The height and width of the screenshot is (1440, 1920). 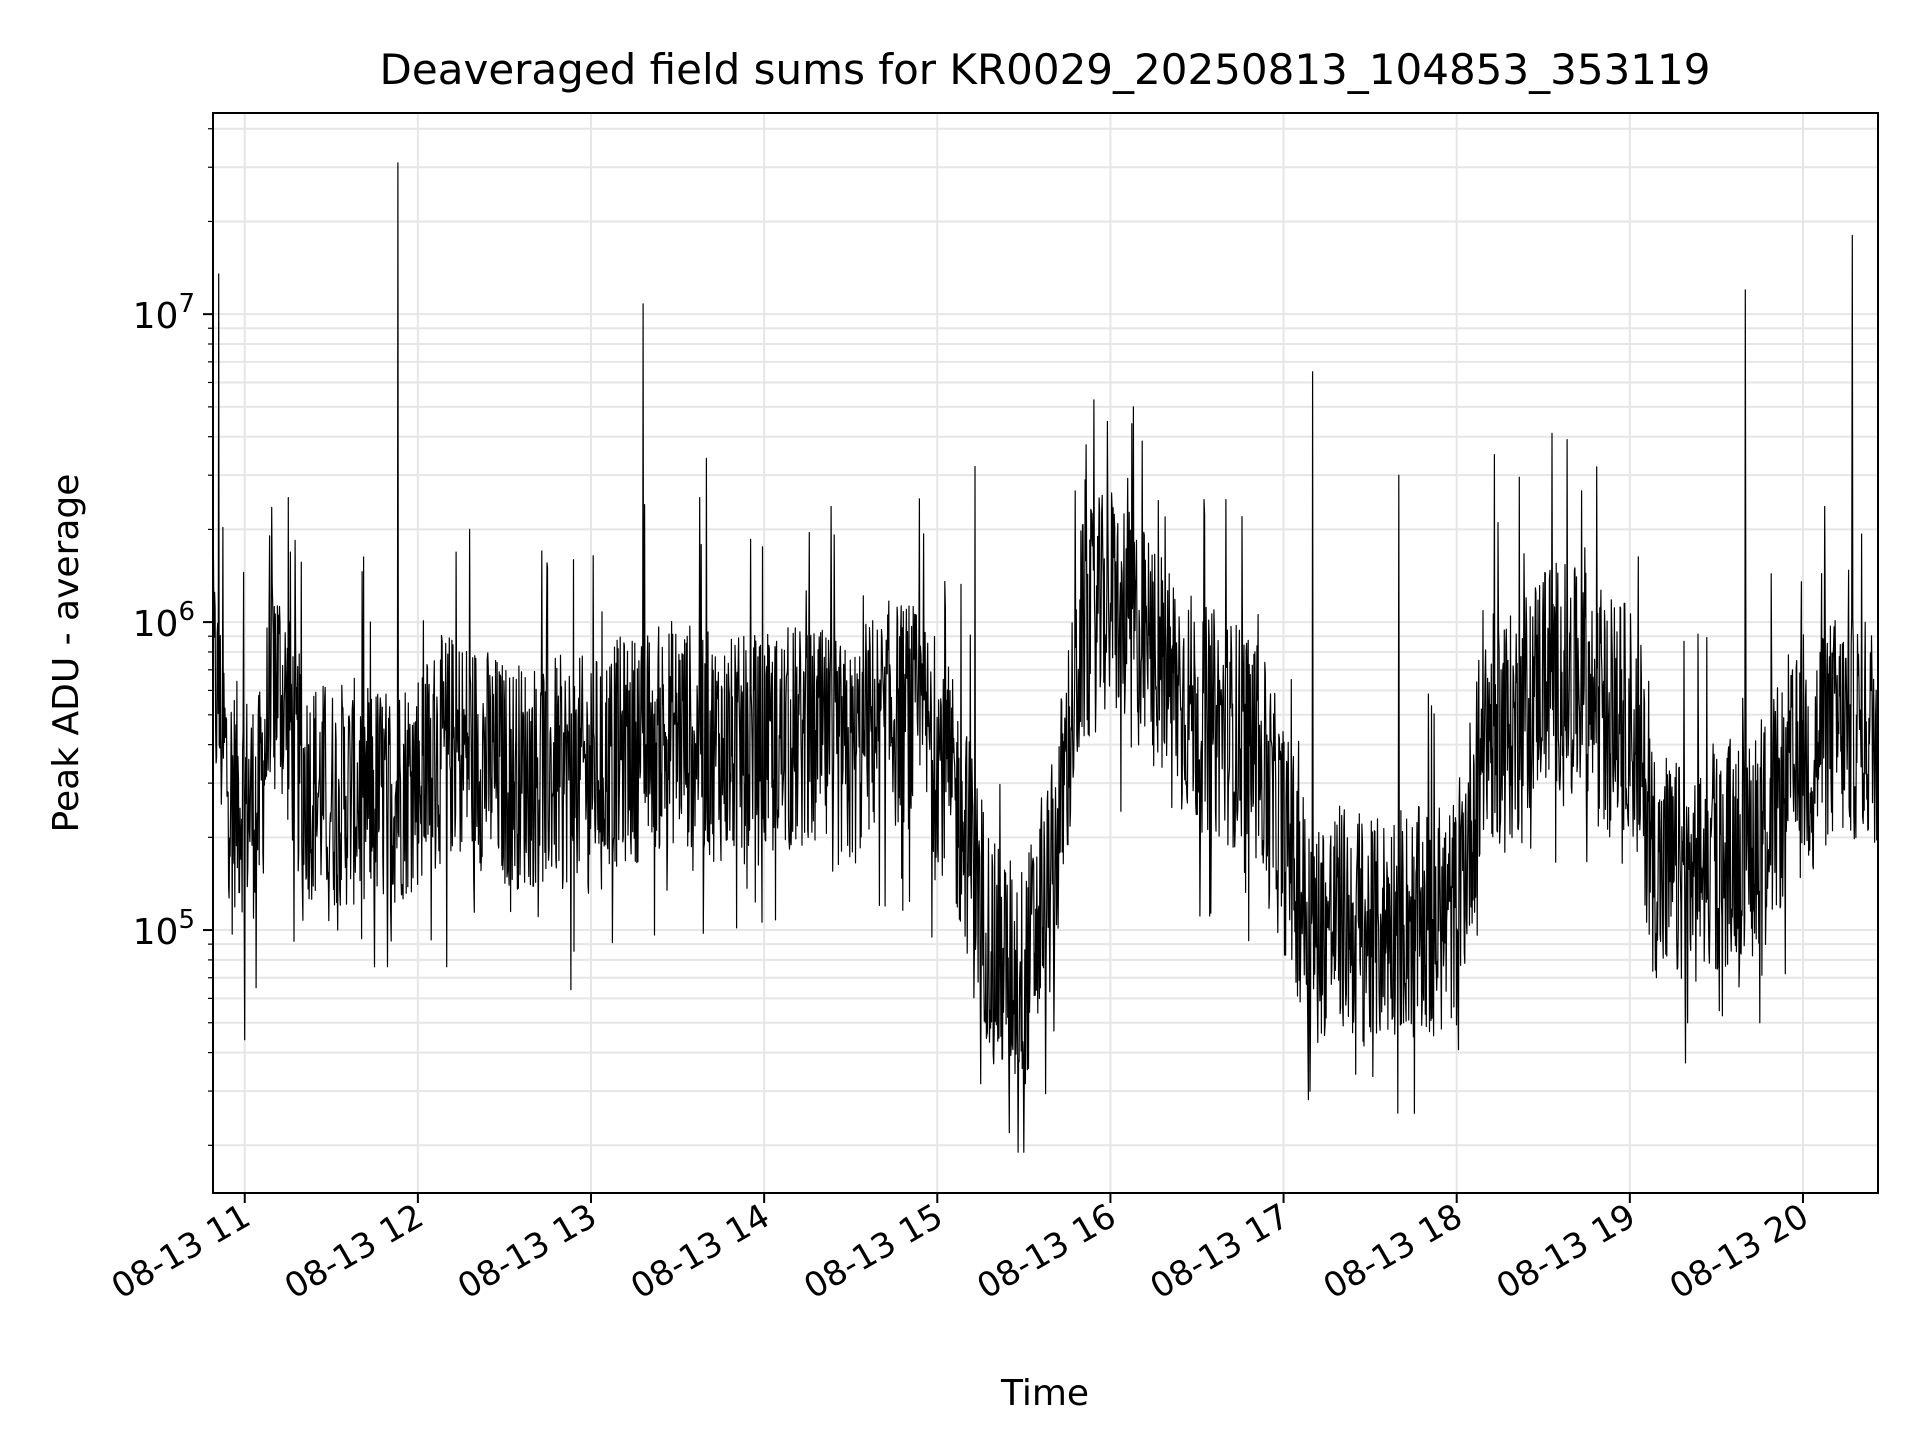 What do you see at coordinates (1220, 1251) in the screenshot?
I see `x-tick-label: 08-13 17` at bounding box center [1220, 1251].